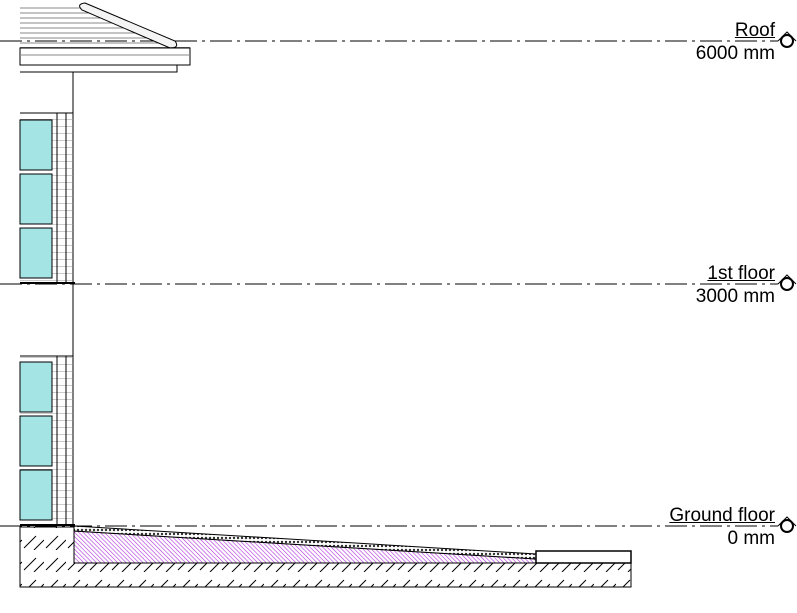  Describe the element at coordinates (735, 53) in the screenshot. I see `level-elevation-roof: 6000 mm` at that location.